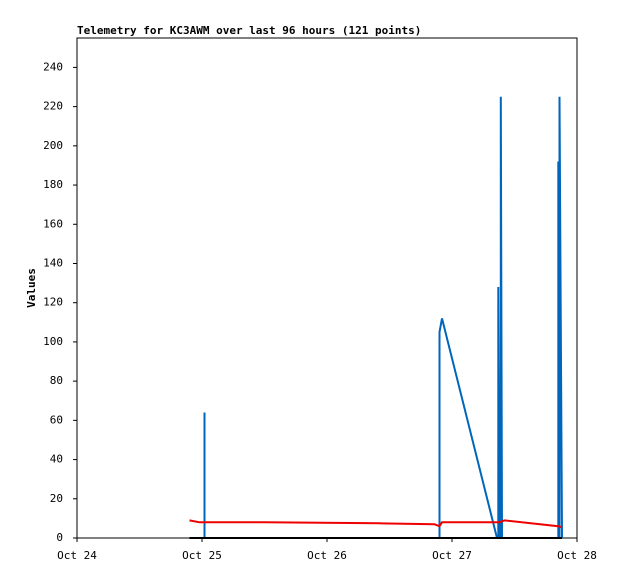 The image size is (618, 579). Describe the element at coordinates (577, 555) in the screenshot. I see `x-tick-label: Oct 28` at that location.